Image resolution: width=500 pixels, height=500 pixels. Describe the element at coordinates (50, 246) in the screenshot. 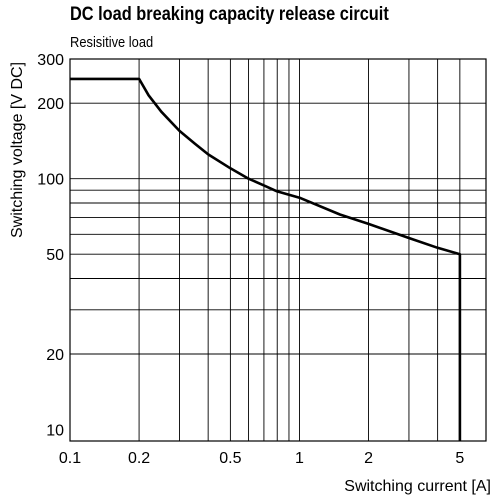

I see `y-tick-labels: 300 200 100 50 20 10` at that location.